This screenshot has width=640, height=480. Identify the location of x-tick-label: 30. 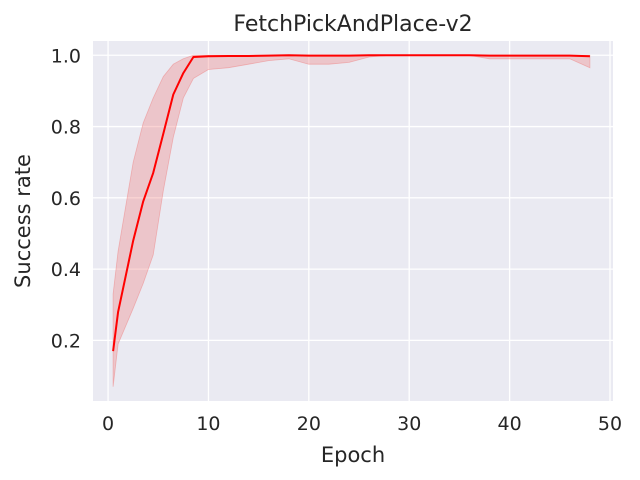
(409, 424).